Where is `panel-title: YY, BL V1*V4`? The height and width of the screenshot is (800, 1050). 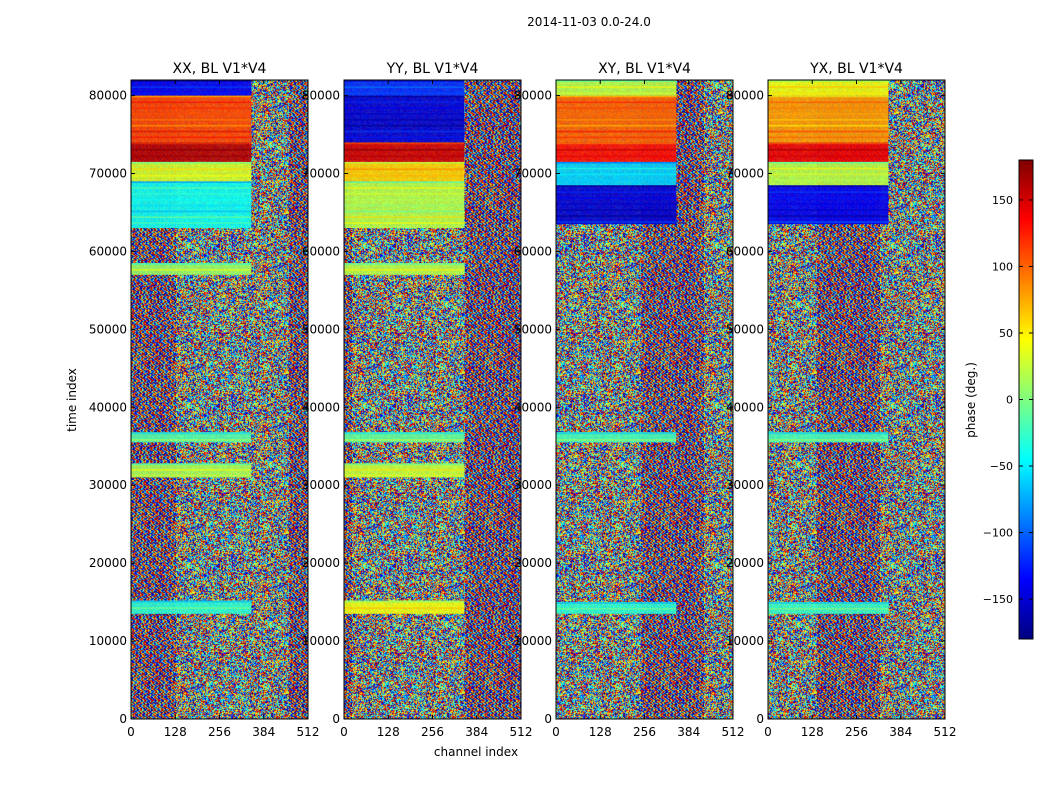
panel-title: YY, BL V1*V4 is located at coordinates (432, 69).